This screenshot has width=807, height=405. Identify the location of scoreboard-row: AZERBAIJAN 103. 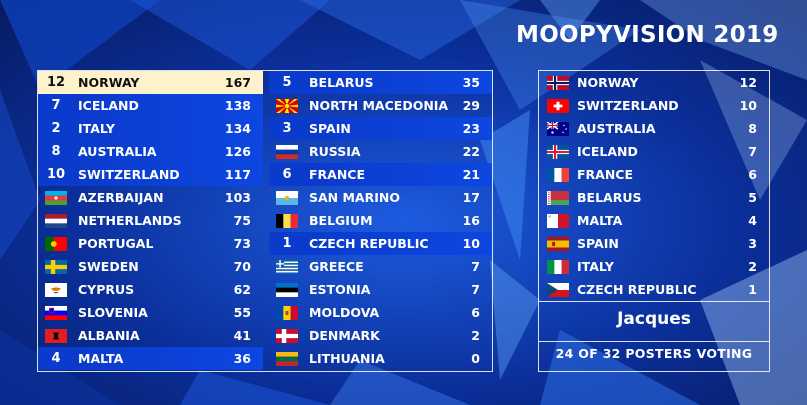
(150, 197).